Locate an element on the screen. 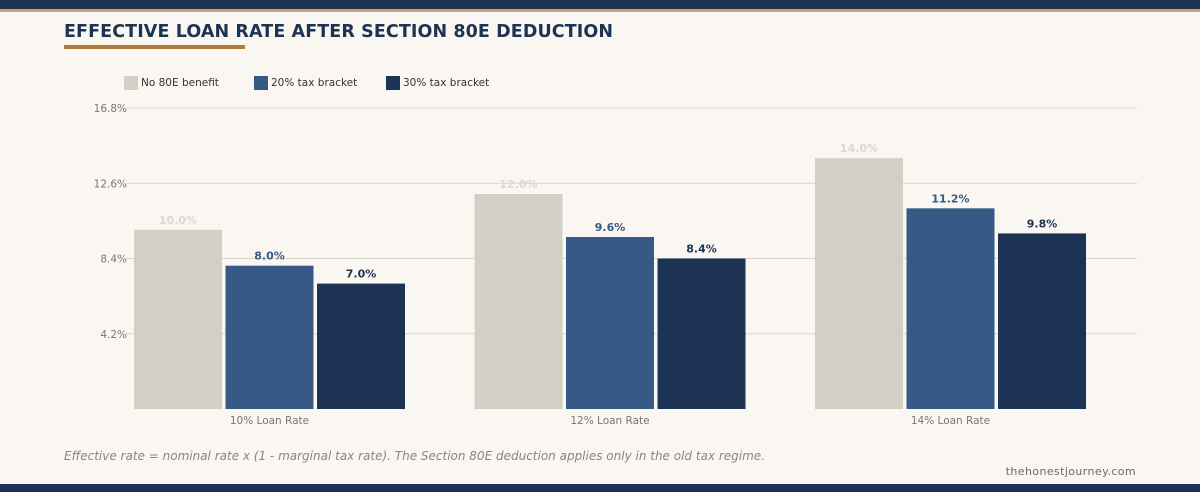 This screenshot has width=1200, height=492. legend-label: 30% tax bracket is located at coordinates (446, 83).